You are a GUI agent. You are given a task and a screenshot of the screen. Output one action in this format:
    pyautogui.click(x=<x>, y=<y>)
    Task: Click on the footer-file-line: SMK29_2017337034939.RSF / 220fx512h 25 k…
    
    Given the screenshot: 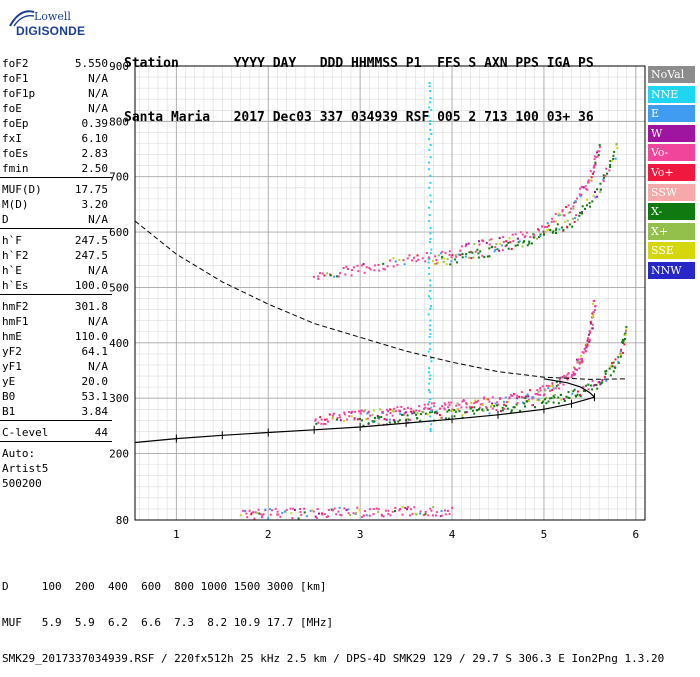 What is the action you would take?
    pyautogui.click(x=333, y=658)
    